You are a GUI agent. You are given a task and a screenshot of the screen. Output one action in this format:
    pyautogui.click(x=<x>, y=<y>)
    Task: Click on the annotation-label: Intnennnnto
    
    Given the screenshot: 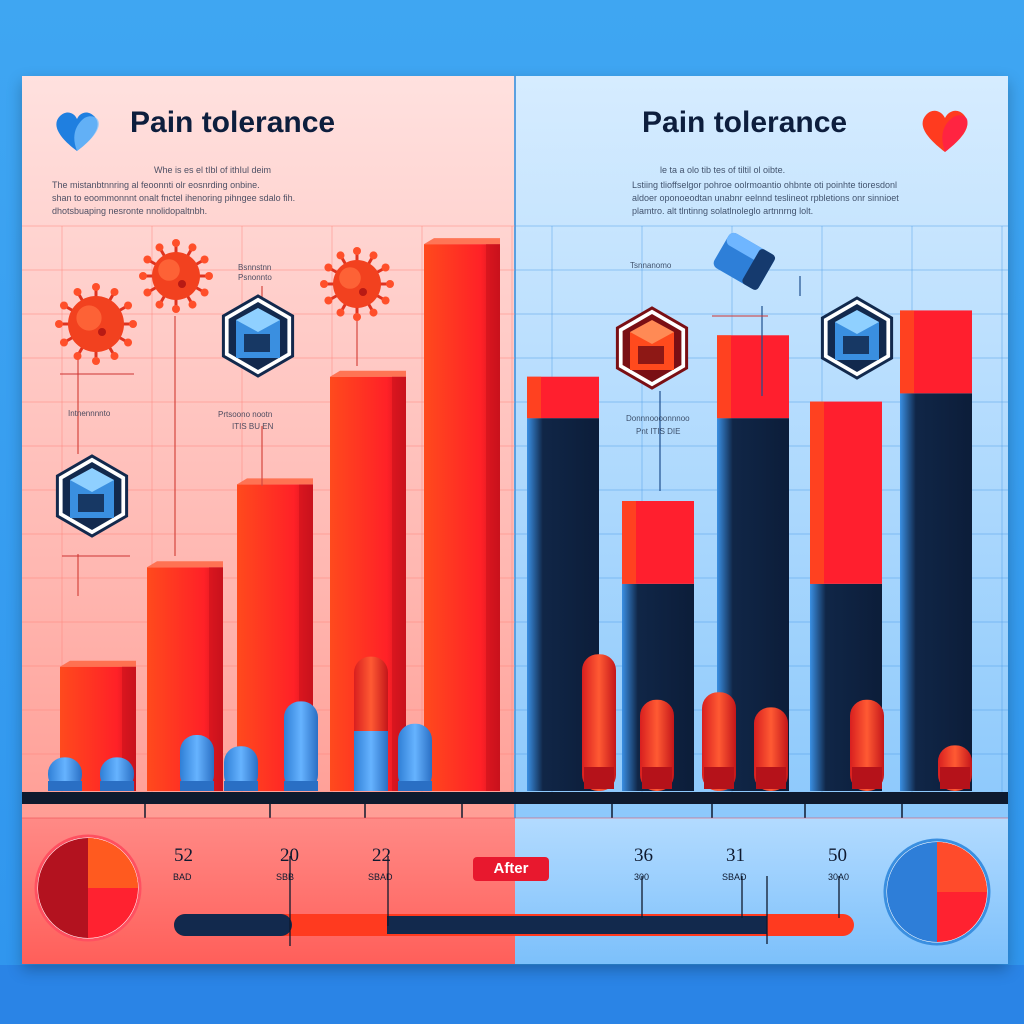 What is the action you would take?
    pyautogui.click(x=89, y=413)
    